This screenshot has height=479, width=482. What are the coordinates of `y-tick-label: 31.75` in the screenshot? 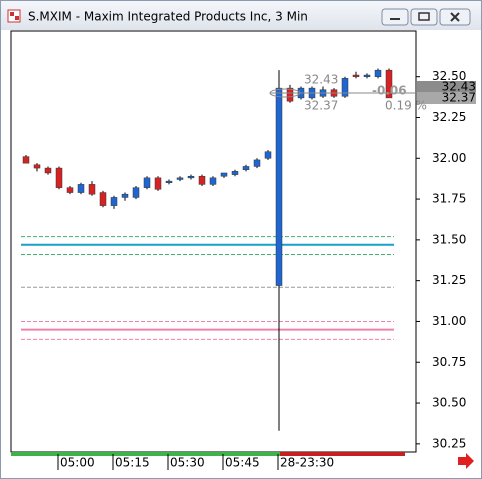 It's located at (449, 199).